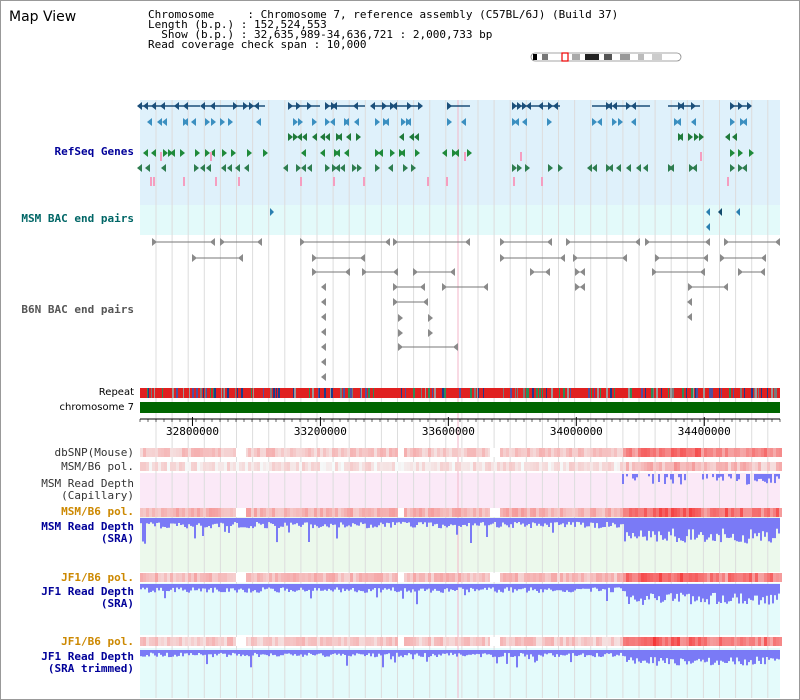  Describe the element at coordinates (606, 57) in the screenshot. I see `chromosome-ideogram` at that location.